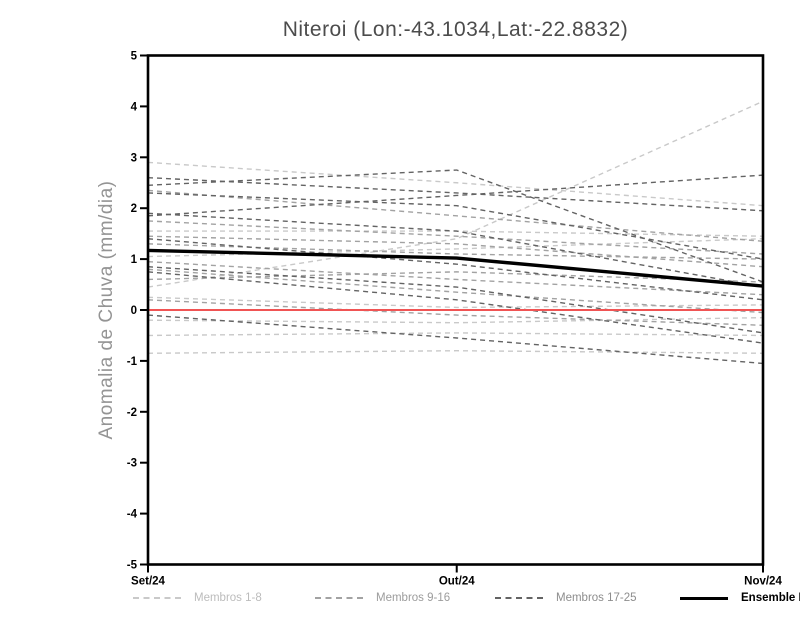 The height and width of the screenshot is (618, 800). I want to click on x-tick-label: Nov/24, so click(763, 582).